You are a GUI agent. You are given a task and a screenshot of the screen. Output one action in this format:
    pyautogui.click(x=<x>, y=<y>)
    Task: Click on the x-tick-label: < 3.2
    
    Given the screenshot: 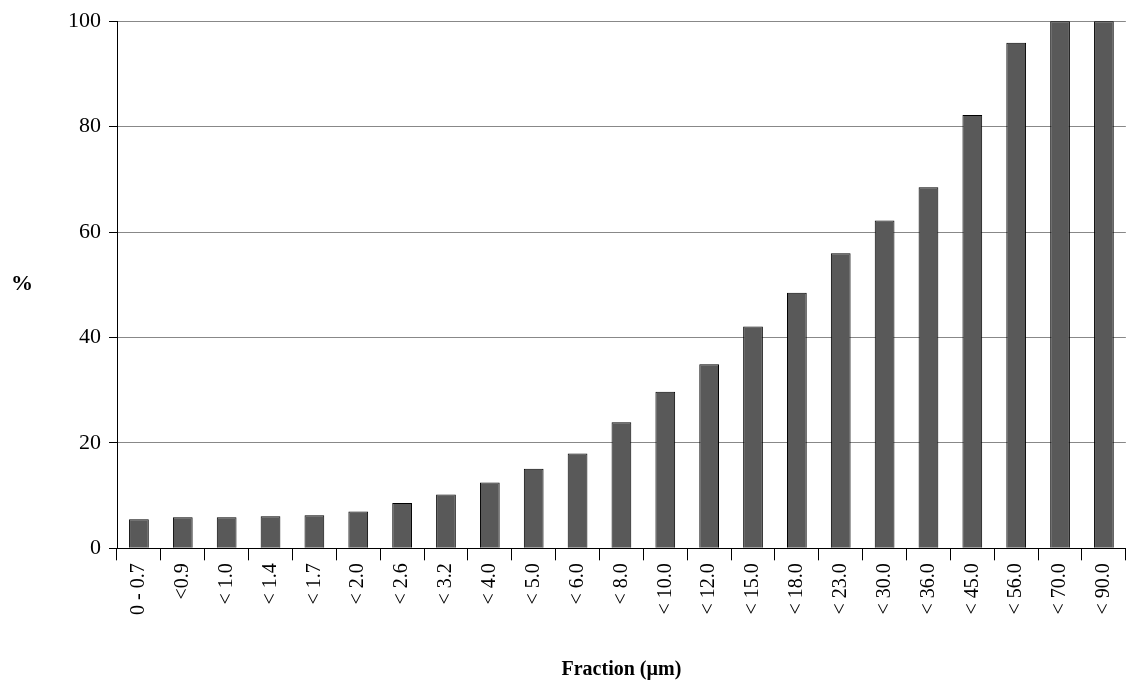 What is the action you would take?
    pyautogui.click(x=444, y=584)
    